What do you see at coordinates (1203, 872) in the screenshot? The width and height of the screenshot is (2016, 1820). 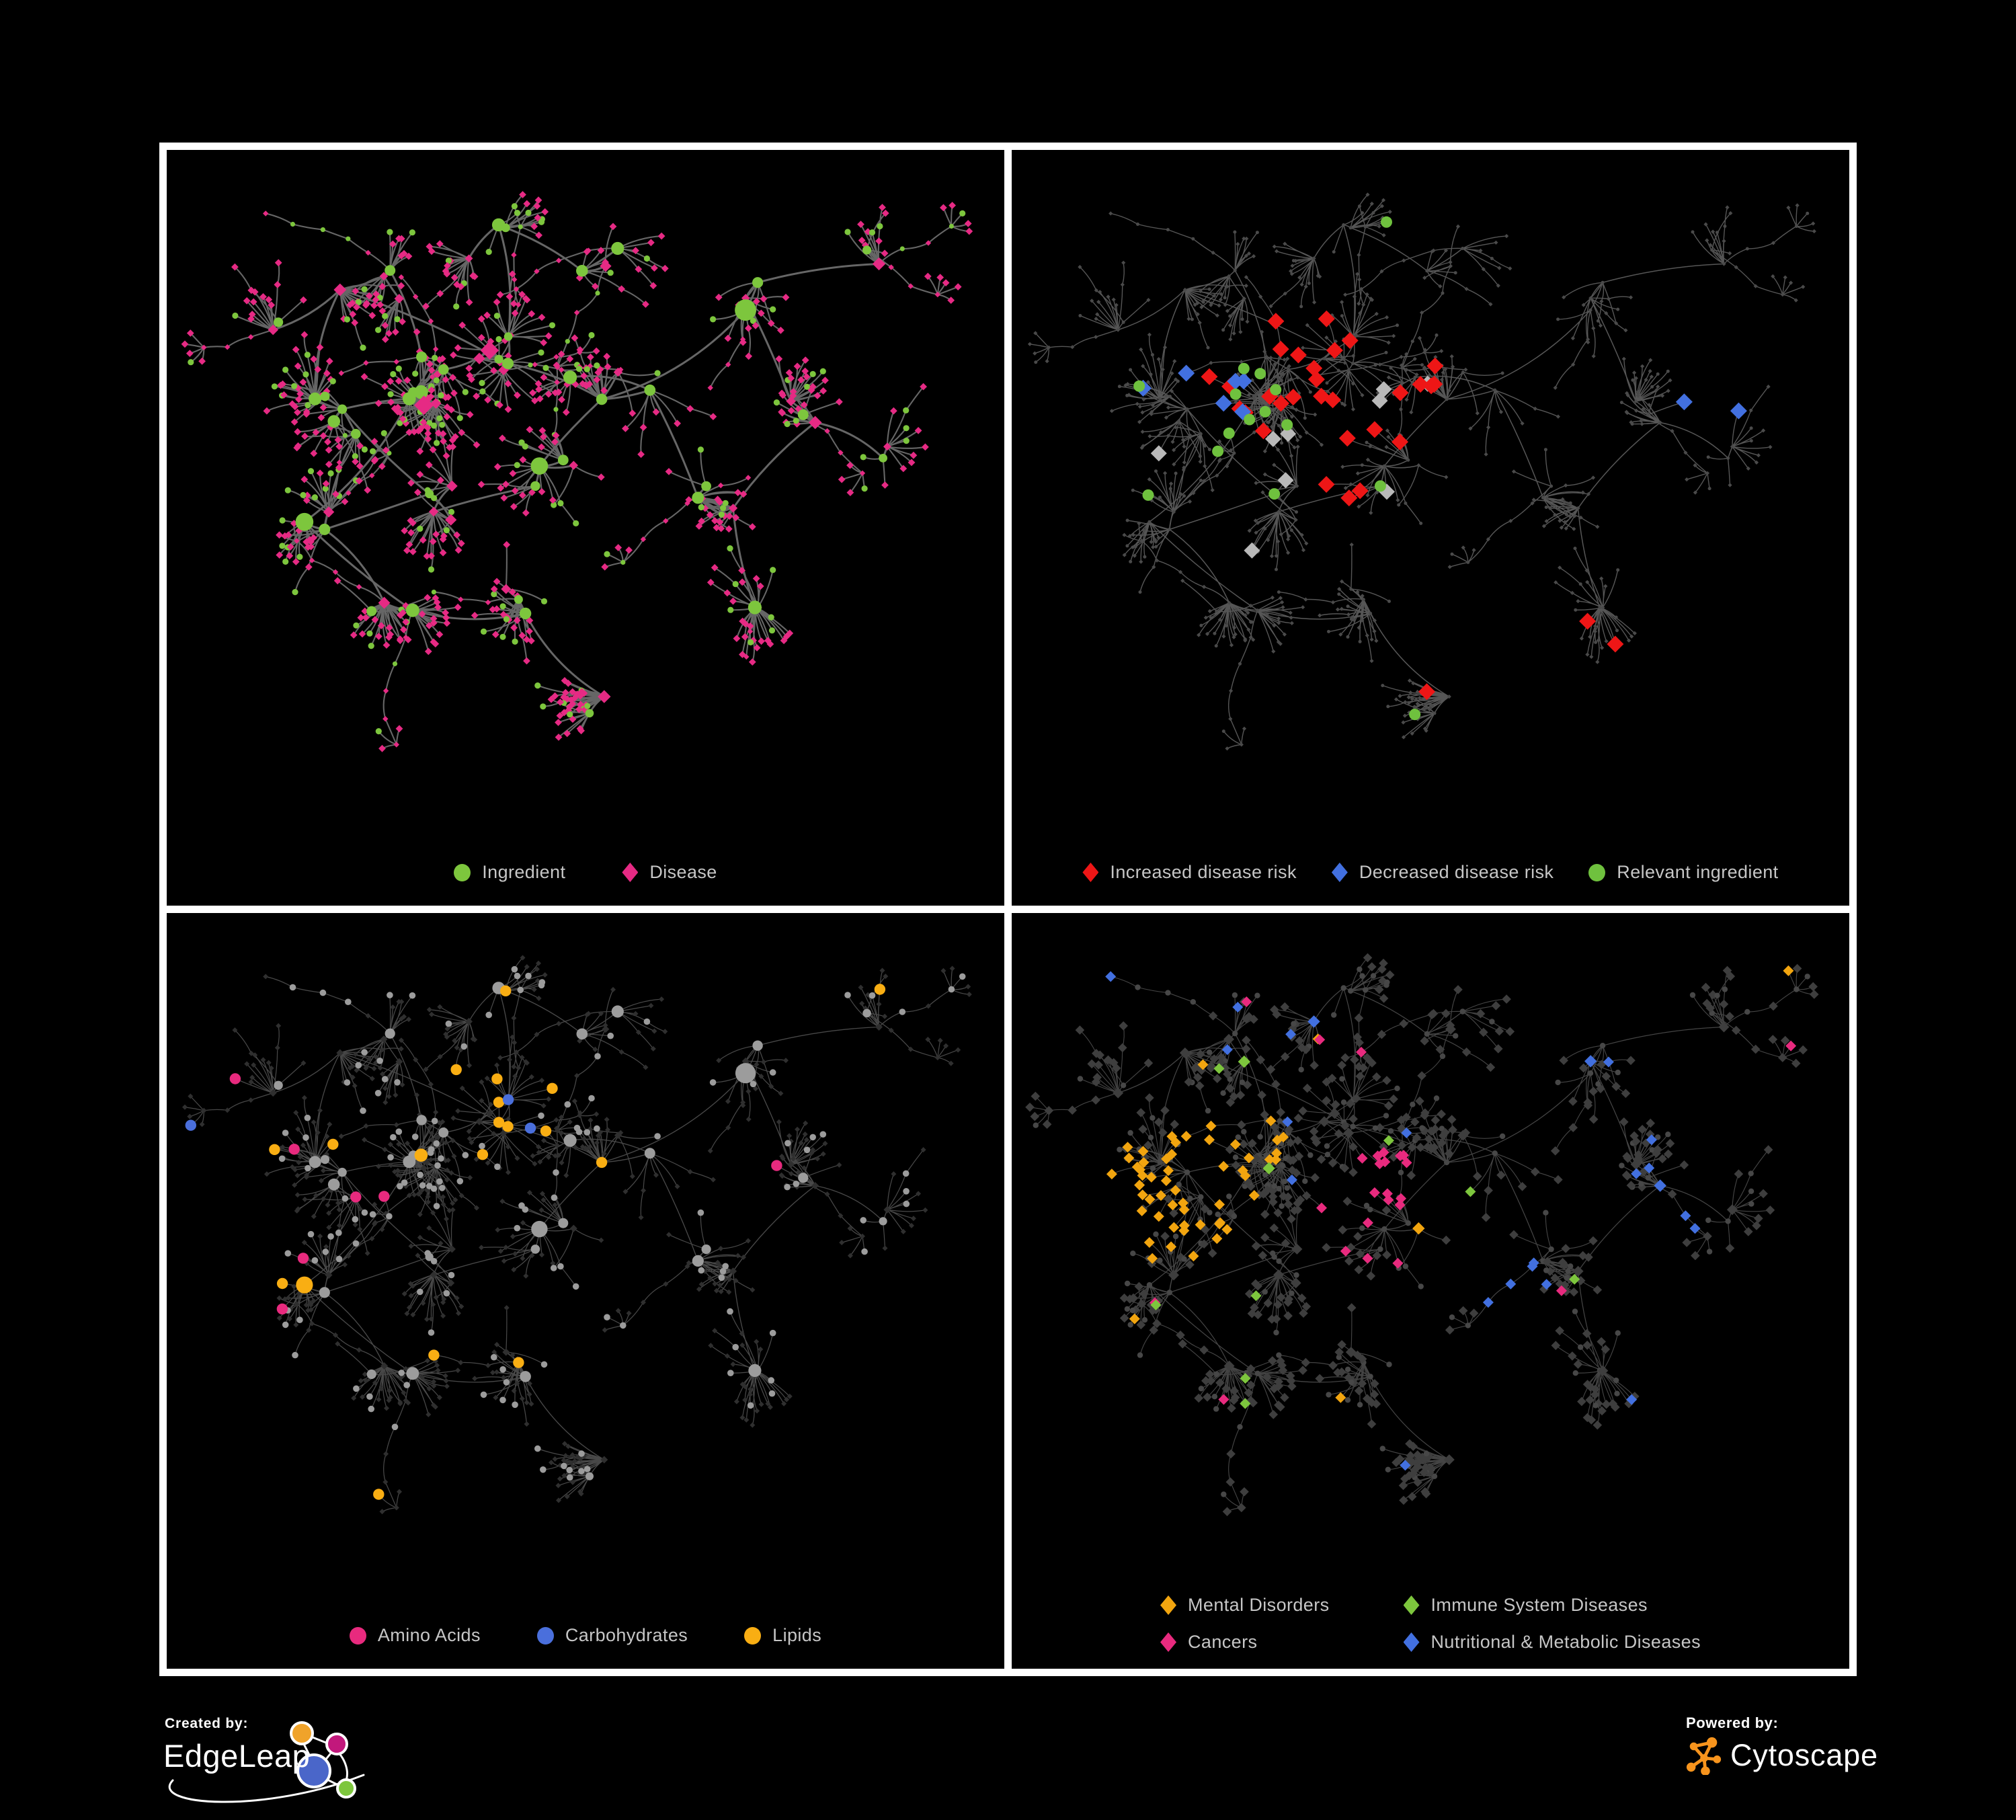 I see `legend-label: Increased disease risk` at bounding box center [1203, 872].